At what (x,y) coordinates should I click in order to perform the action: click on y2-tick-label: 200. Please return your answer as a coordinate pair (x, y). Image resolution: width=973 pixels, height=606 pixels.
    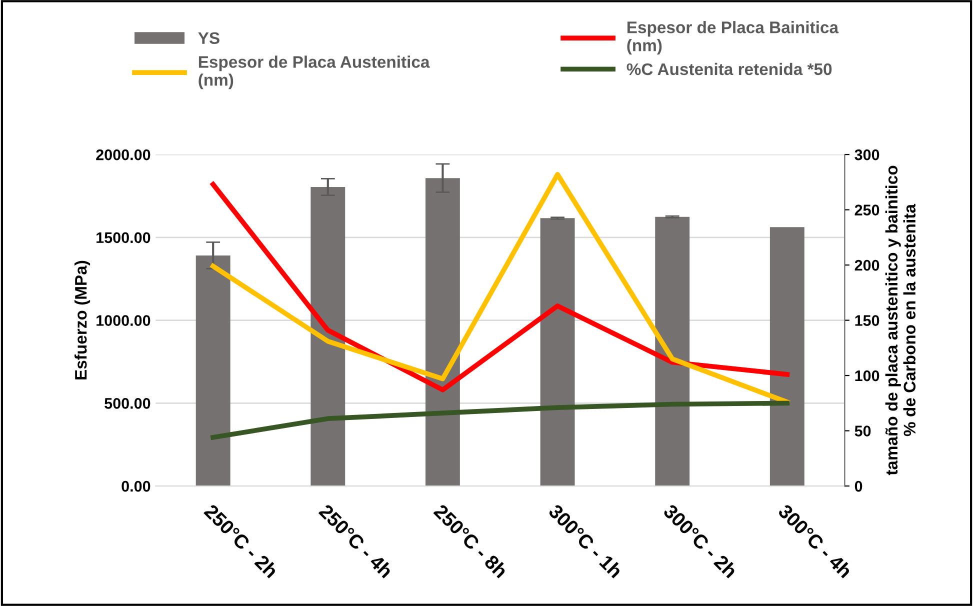
    Looking at the image, I should click on (867, 265).